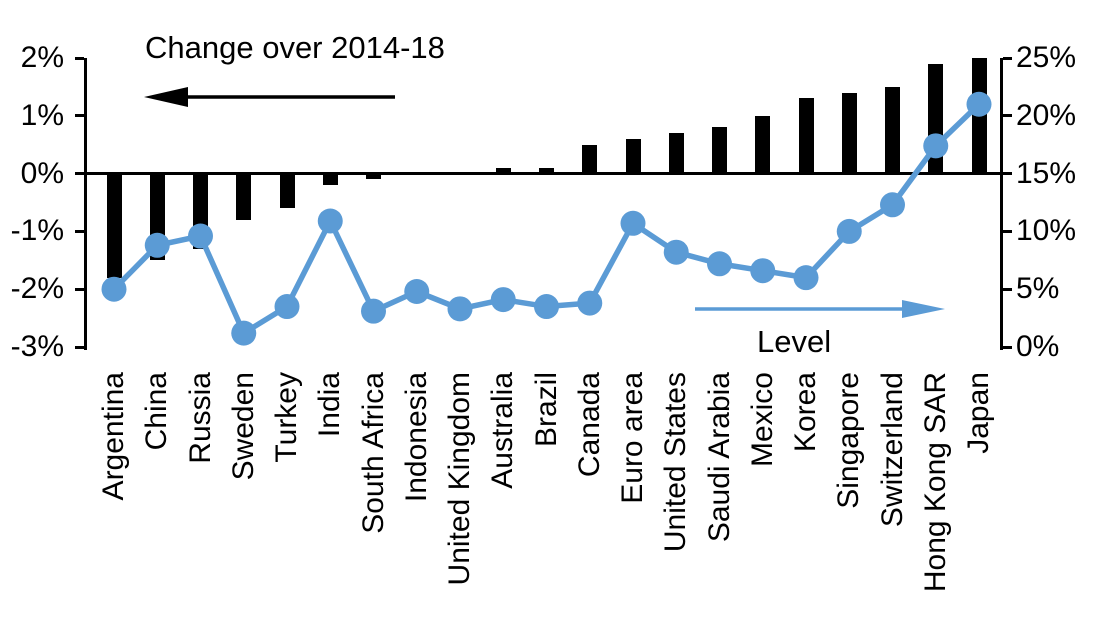  I want to click on bar-euro-area, so click(633, 156).